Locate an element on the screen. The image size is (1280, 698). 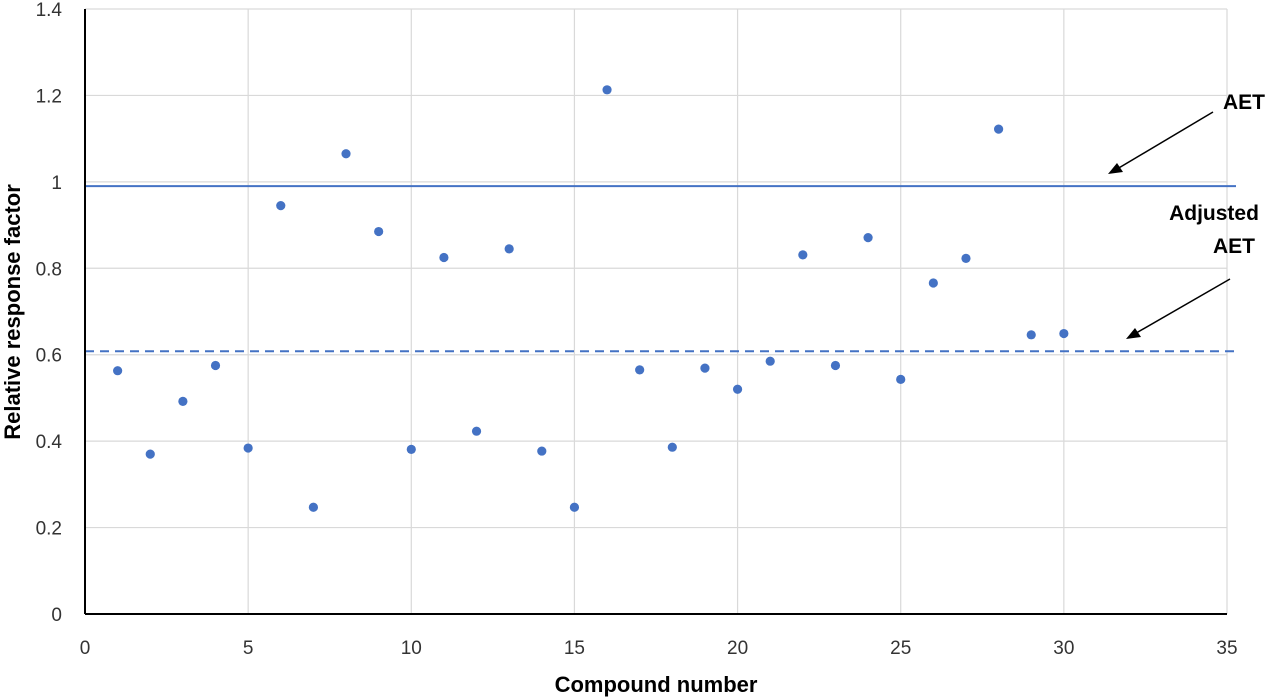
x-tick-label: 15 is located at coordinates (574, 648).